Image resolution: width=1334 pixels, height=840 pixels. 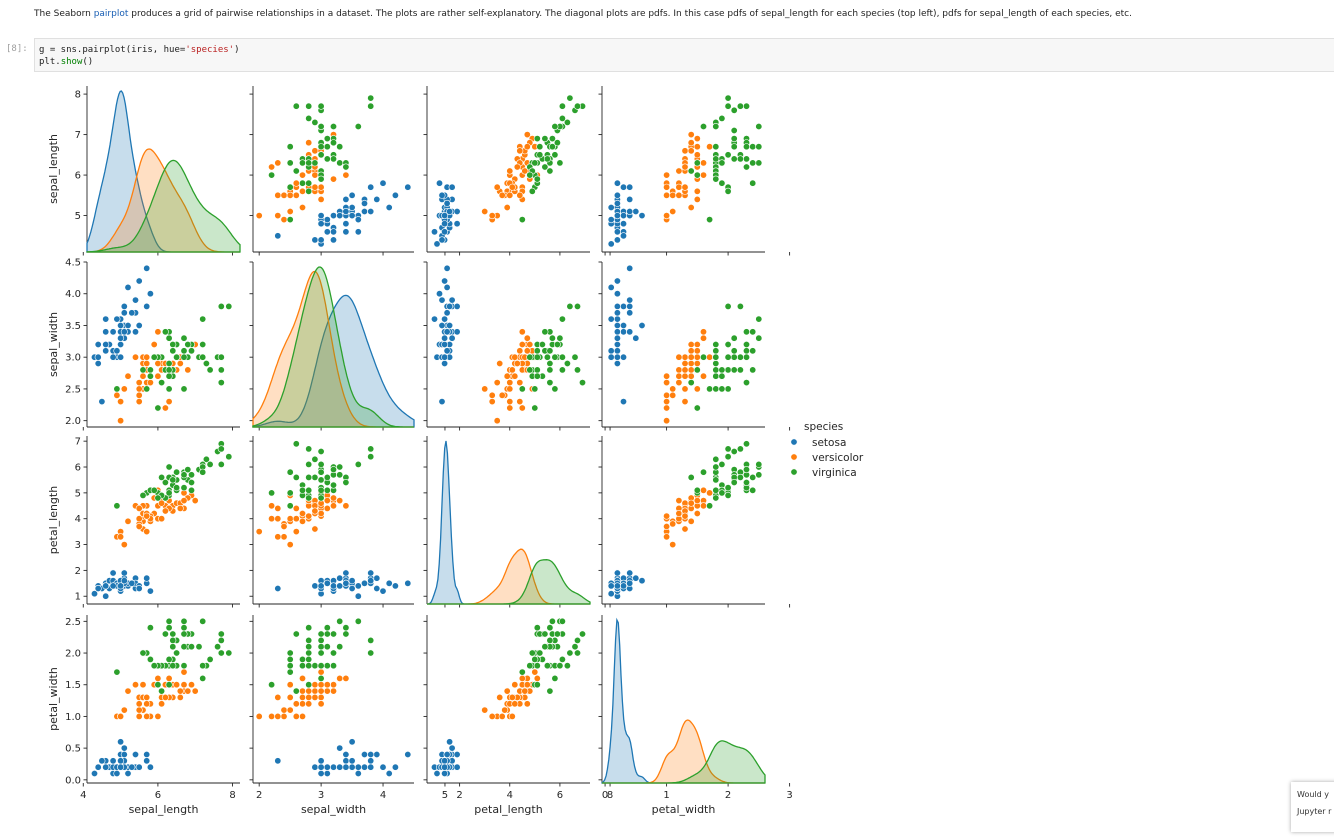 I want to click on pairplot-link: pairplot, so click(x=111, y=14).